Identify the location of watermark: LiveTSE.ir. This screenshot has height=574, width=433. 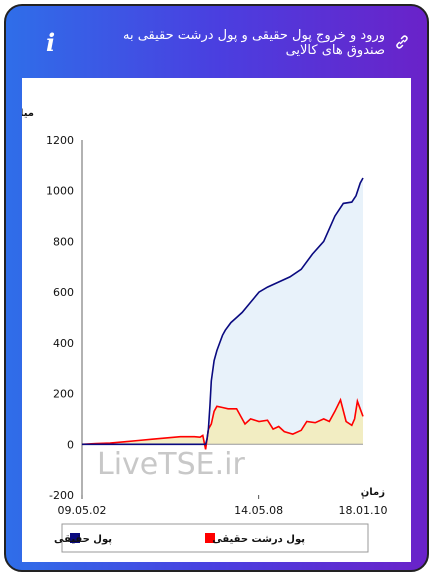
(171, 464).